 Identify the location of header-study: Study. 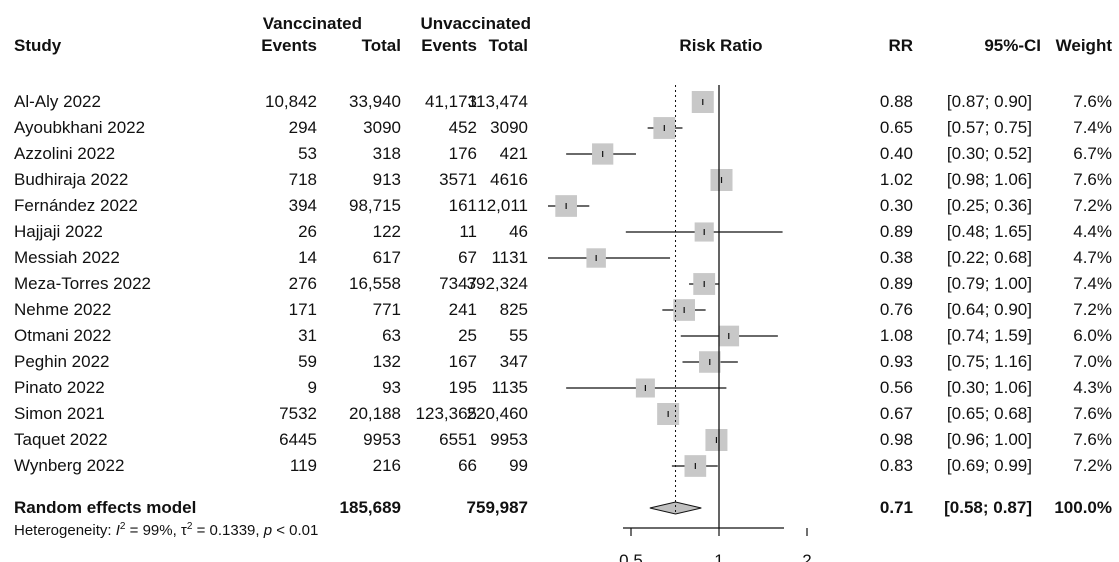
(38, 45).